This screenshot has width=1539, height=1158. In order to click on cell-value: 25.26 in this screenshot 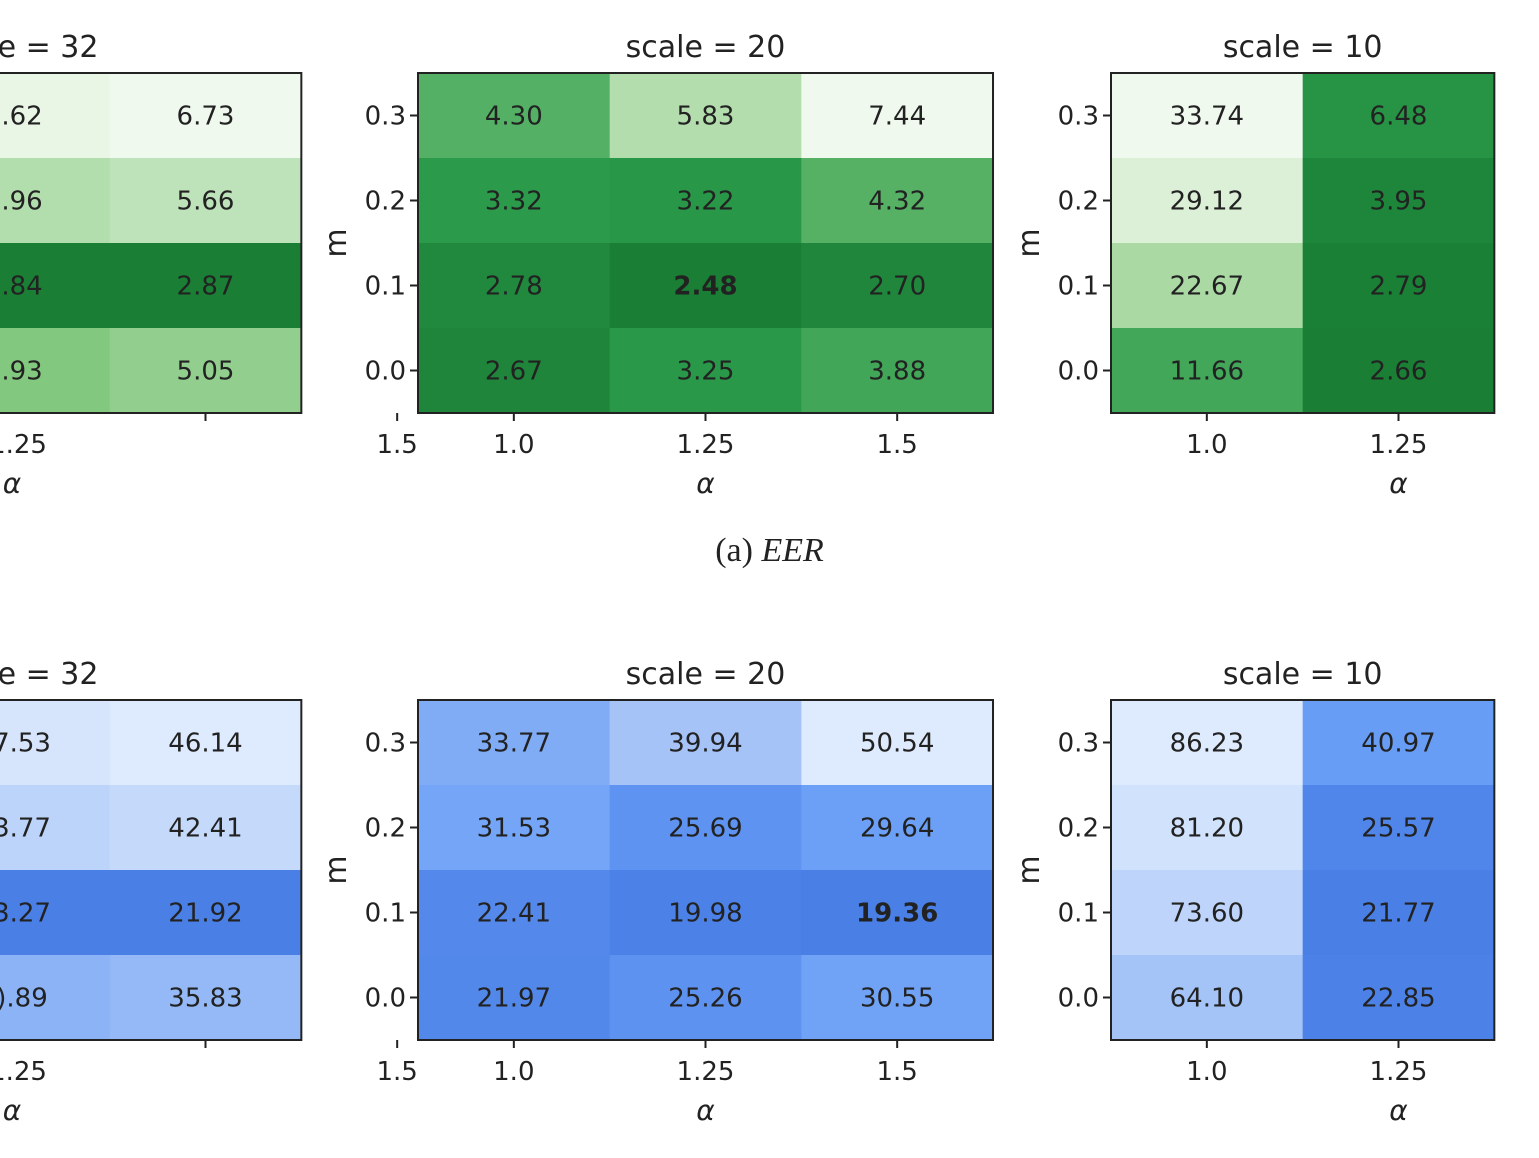, I will do `click(705, 999)`.